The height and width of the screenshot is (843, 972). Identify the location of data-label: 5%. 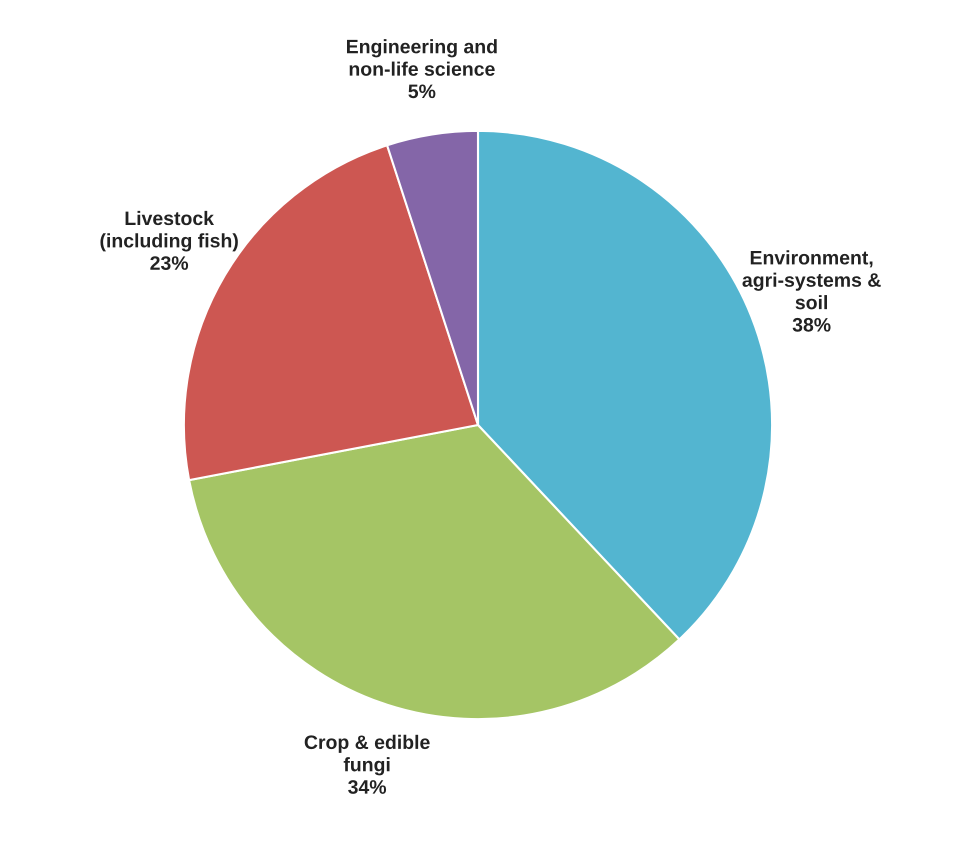
(422, 91).